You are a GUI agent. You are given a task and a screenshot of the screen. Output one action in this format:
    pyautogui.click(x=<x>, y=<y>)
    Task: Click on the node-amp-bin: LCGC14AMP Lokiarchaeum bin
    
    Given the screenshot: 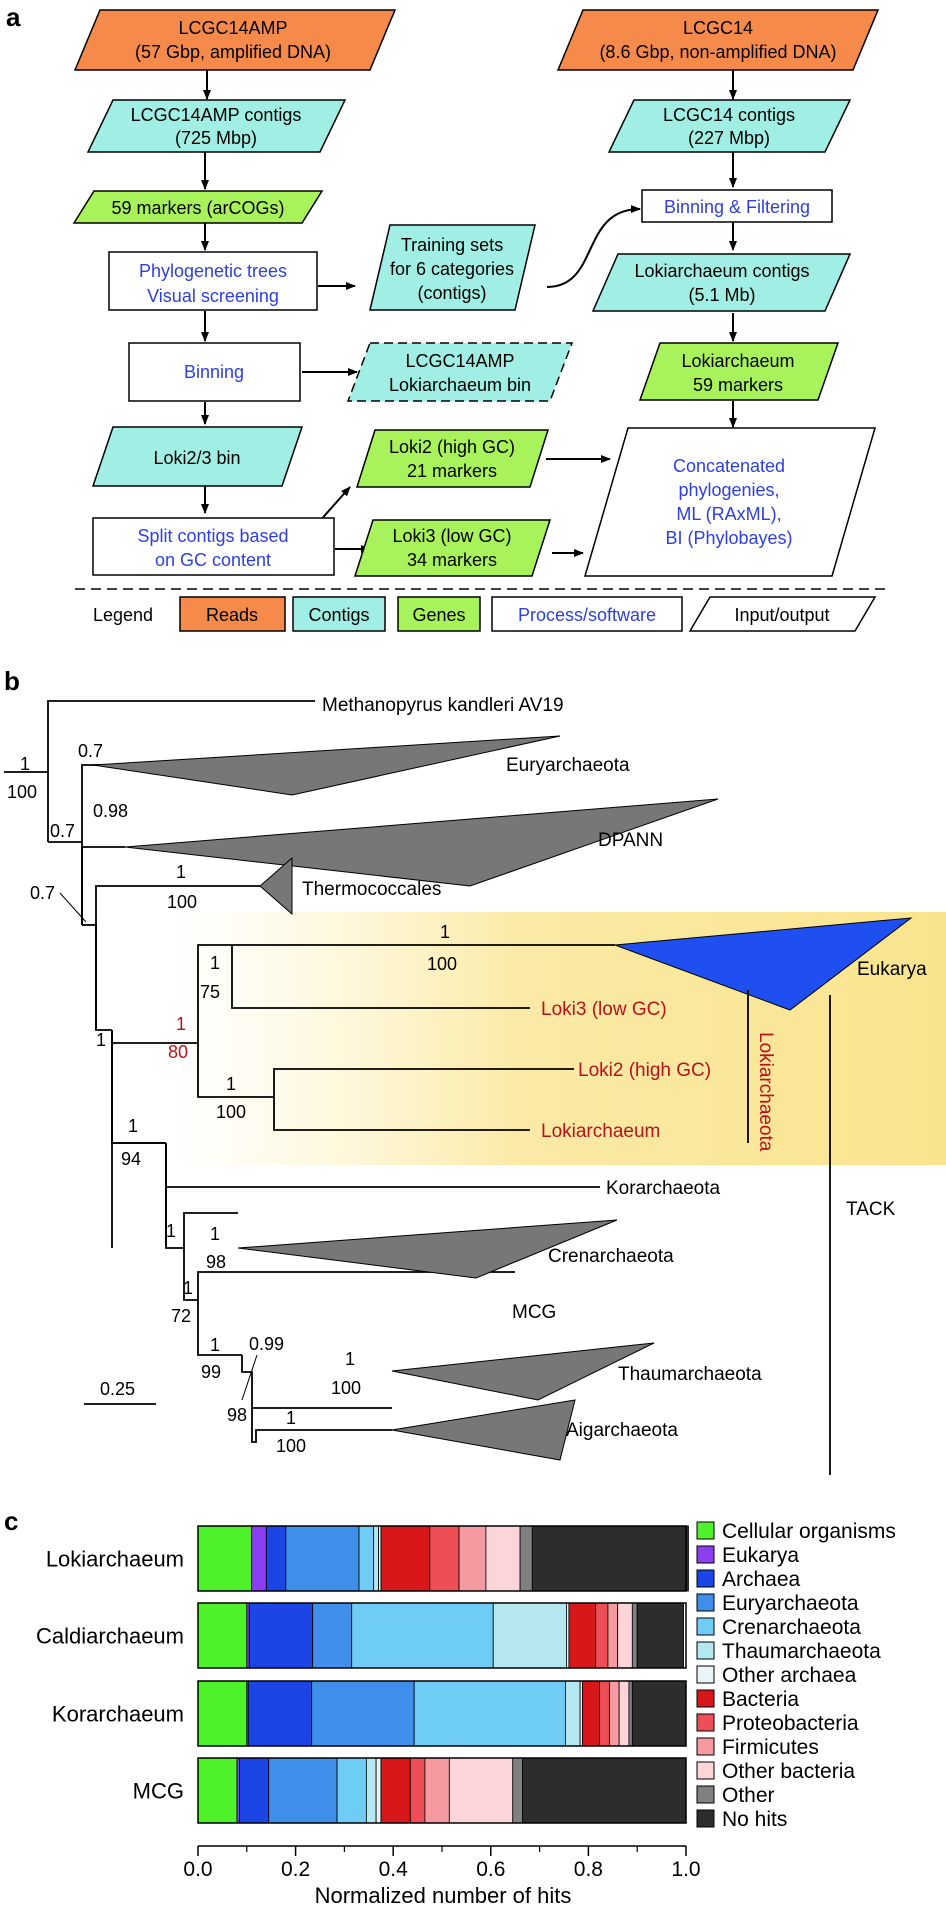 What is the action you would take?
    pyautogui.click(x=460, y=372)
    